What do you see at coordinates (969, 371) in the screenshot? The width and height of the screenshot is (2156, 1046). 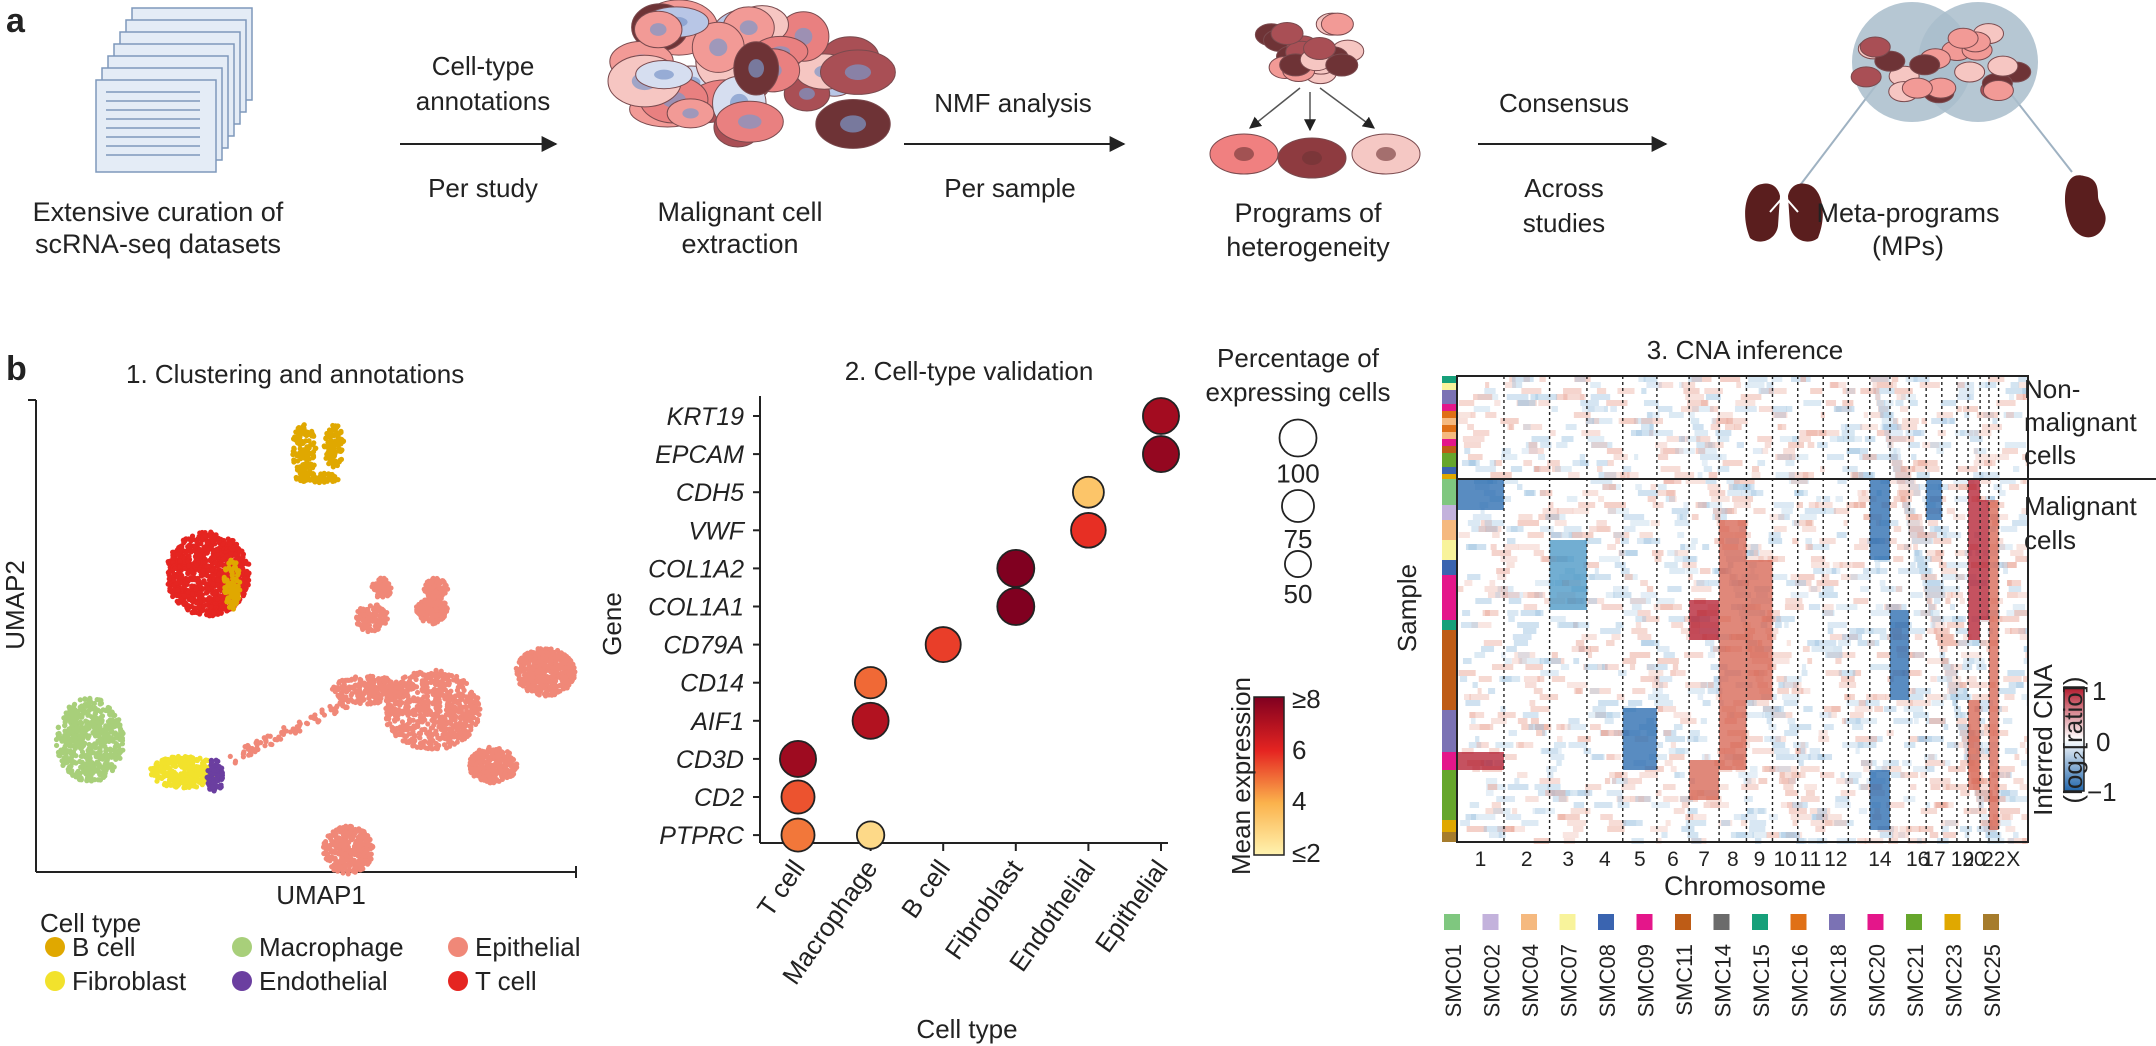 I see `dotplot-title: 2. Cell-type validation` at bounding box center [969, 371].